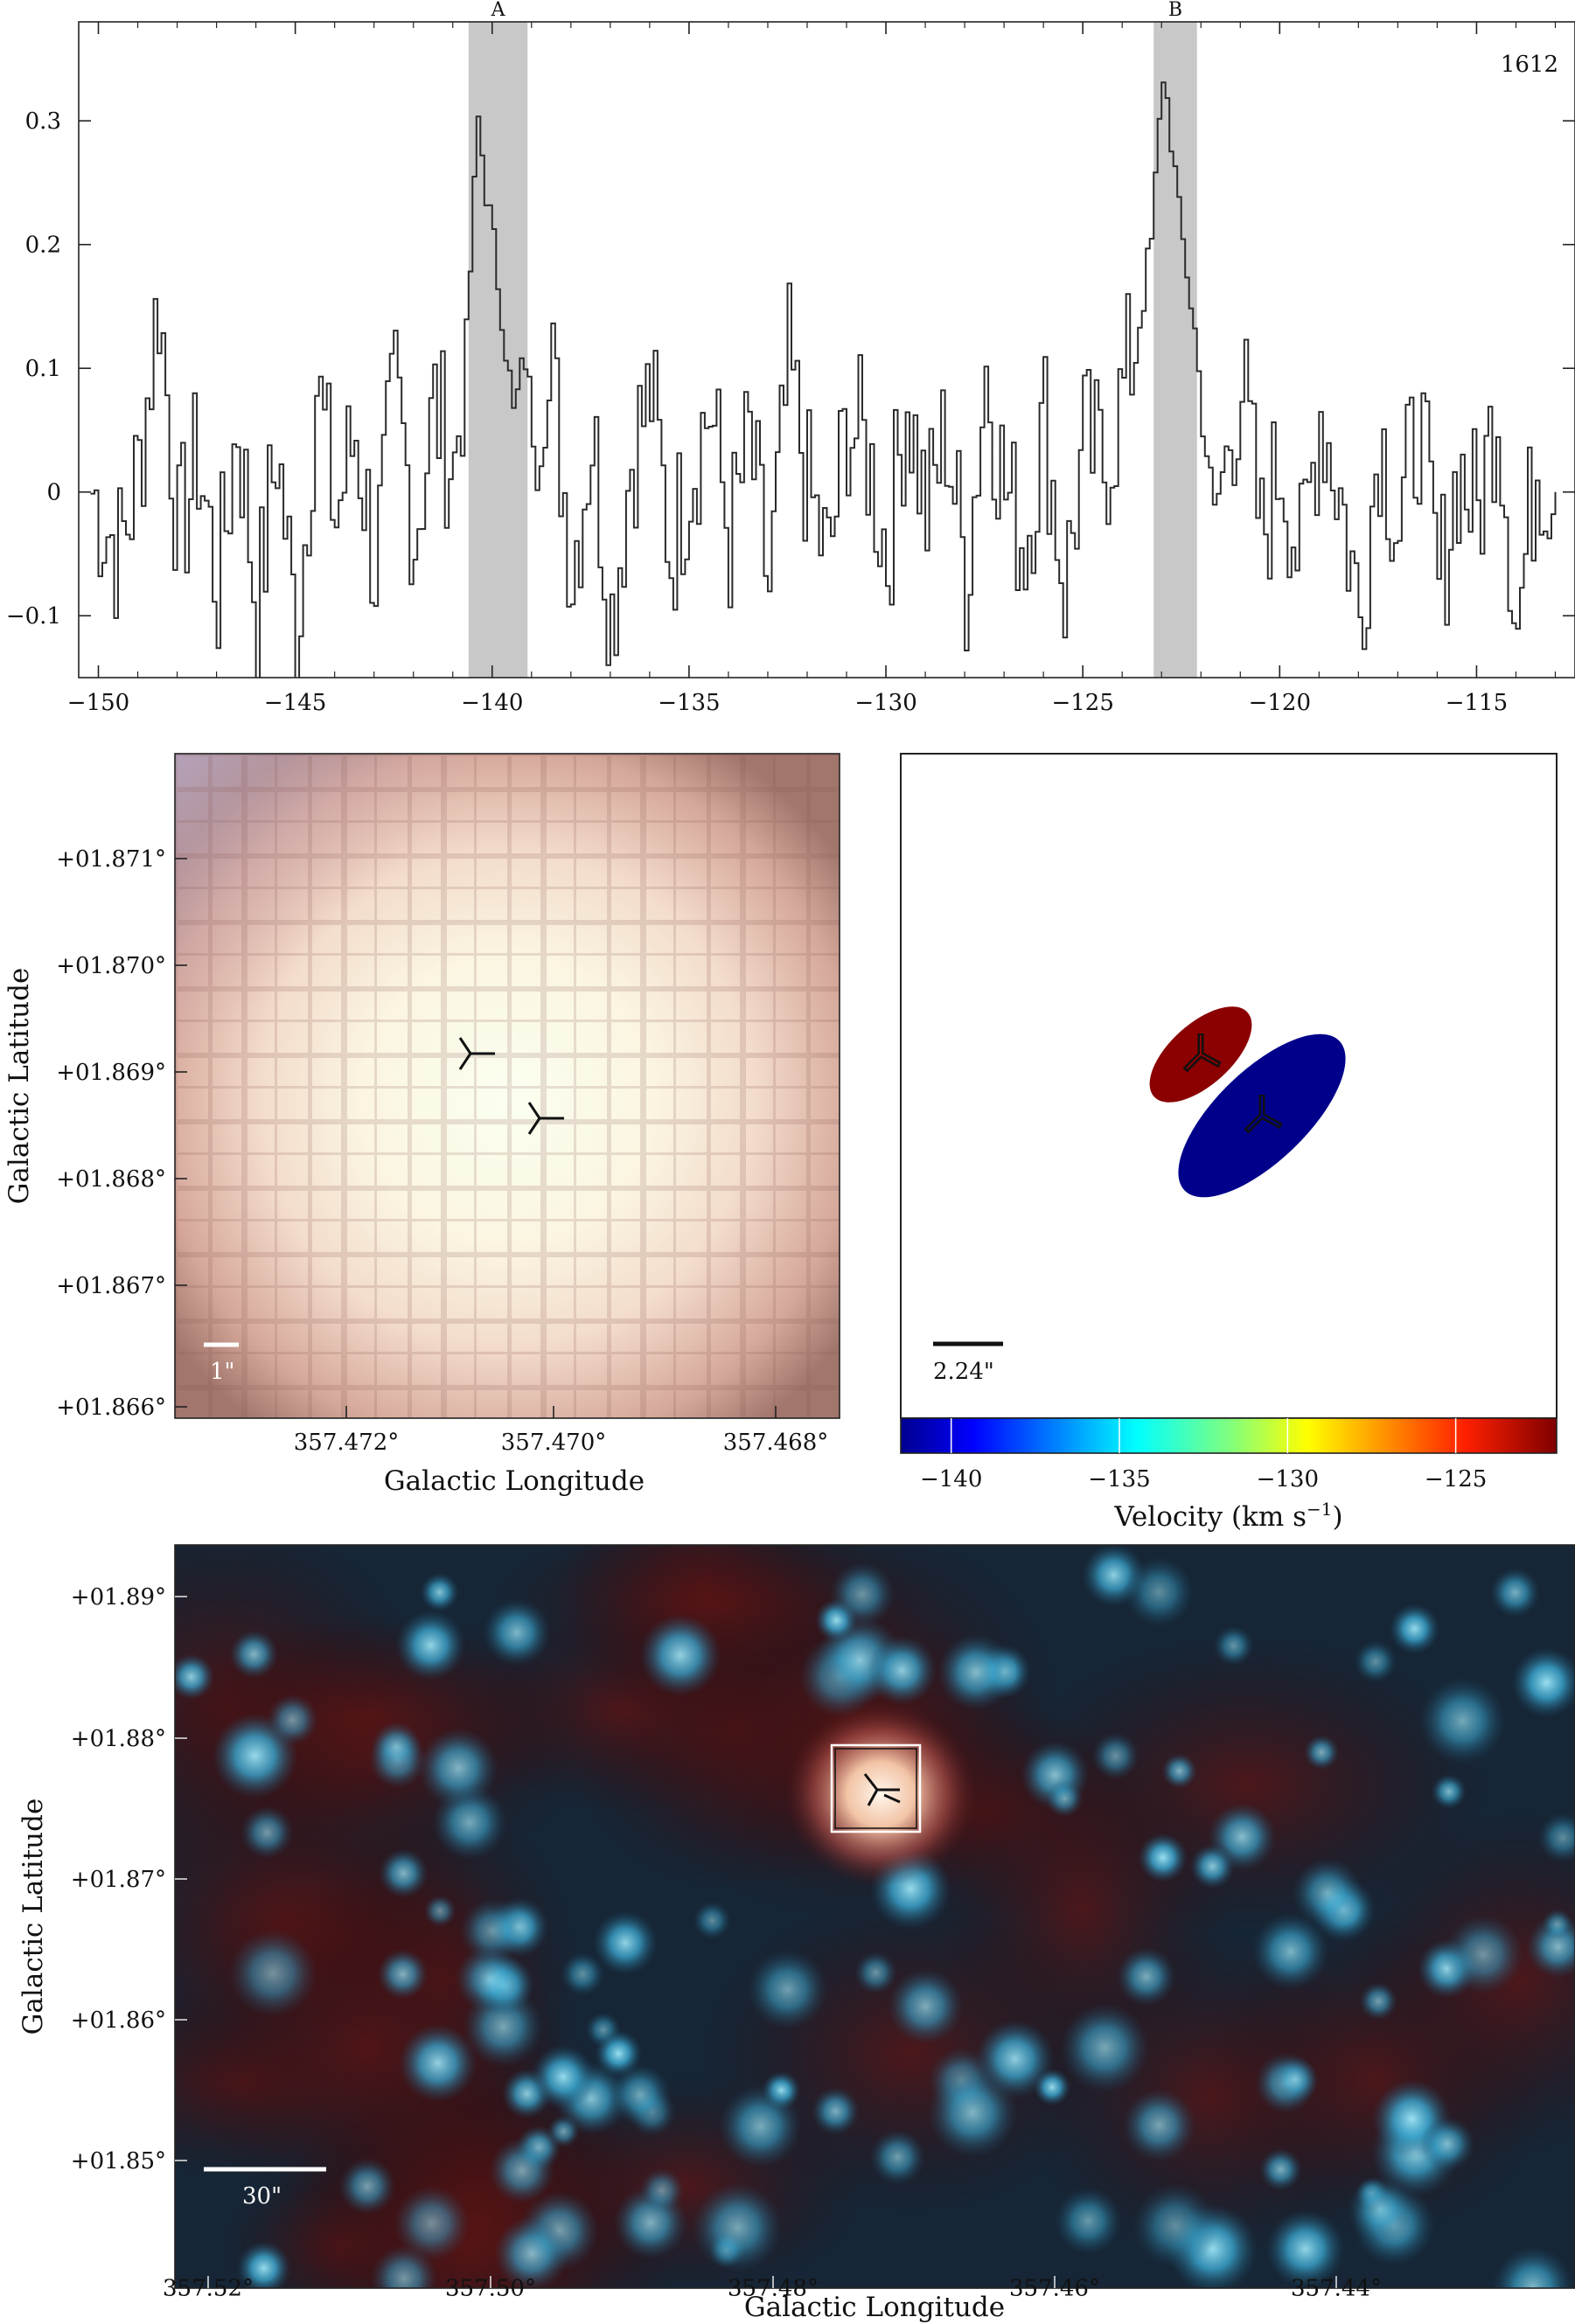 This screenshot has width=1575, height=2324. What do you see at coordinates (1203, 1052) in the screenshot?
I see `ellipse-marker-red-inner` at bounding box center [1203, 1052].